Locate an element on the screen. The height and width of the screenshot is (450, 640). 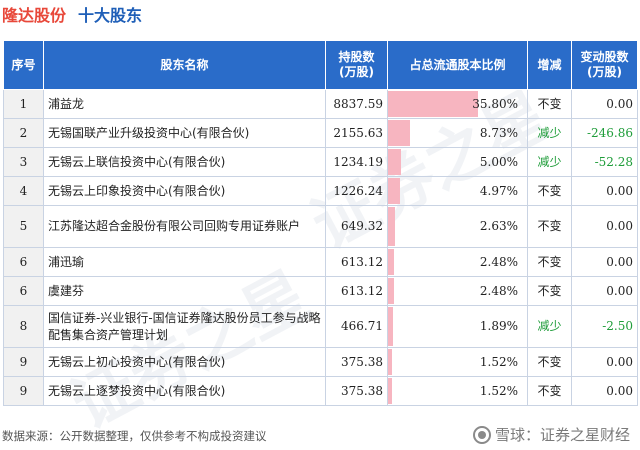
page-subtitle: 十大股东 is located at coordinates (110, 15).